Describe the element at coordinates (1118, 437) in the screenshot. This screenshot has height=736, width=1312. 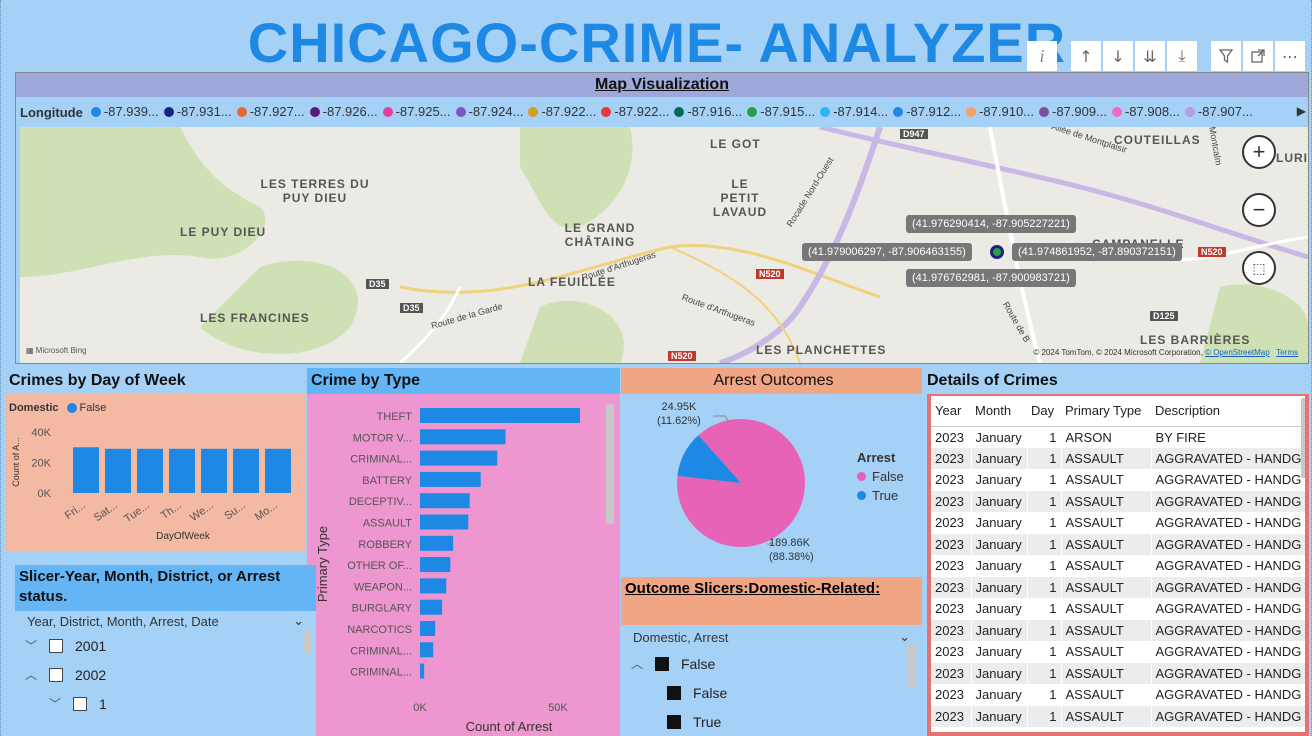
I see `table-row: 2023 January 1 ARSON BY FIRE` at that location.